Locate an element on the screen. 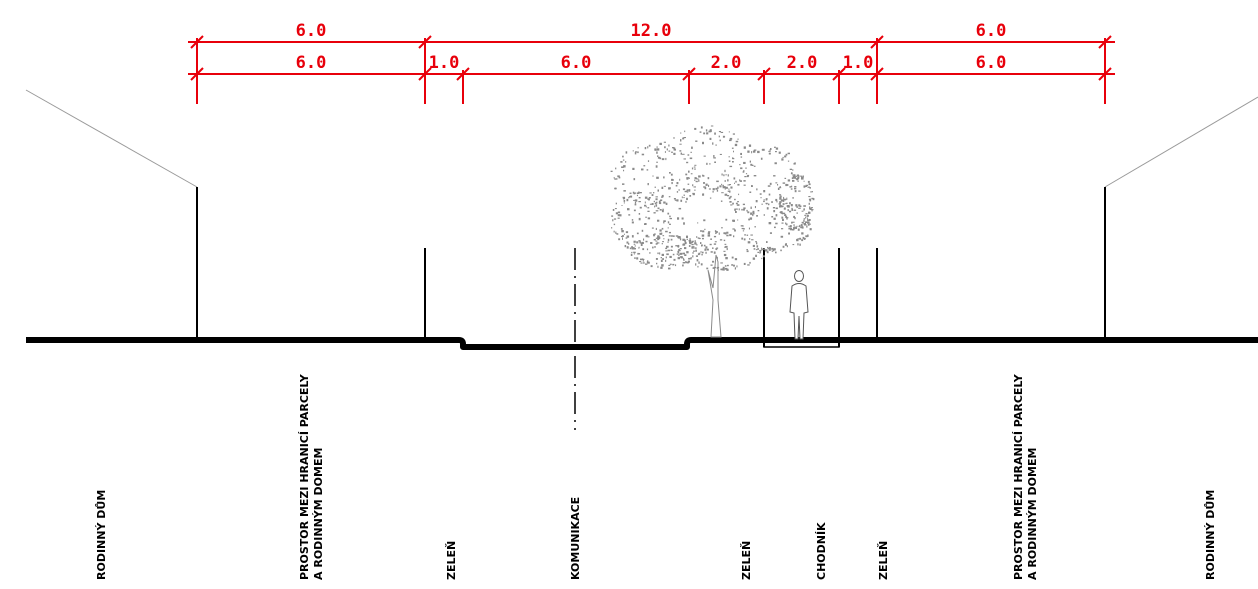  dimension-detail-3: 6.0 is located at coordinates (576, 63).